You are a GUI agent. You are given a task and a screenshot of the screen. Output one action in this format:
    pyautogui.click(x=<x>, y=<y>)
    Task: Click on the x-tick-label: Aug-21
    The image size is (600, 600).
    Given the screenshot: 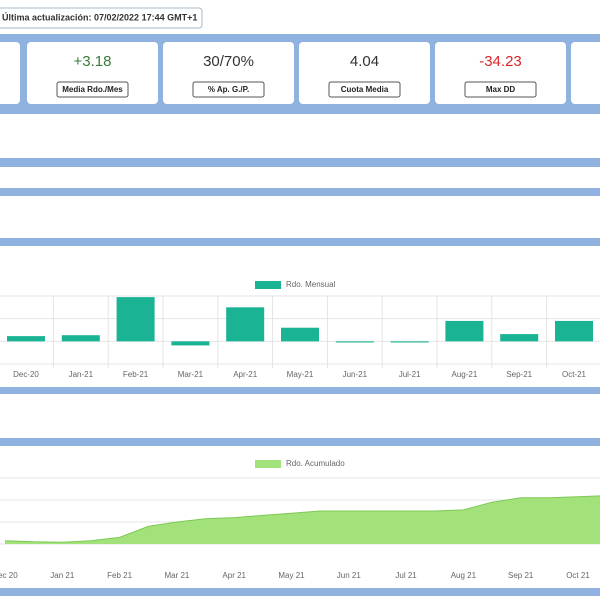 What is the action you would take?
    pyautogui.click(x=465, y=374)
    